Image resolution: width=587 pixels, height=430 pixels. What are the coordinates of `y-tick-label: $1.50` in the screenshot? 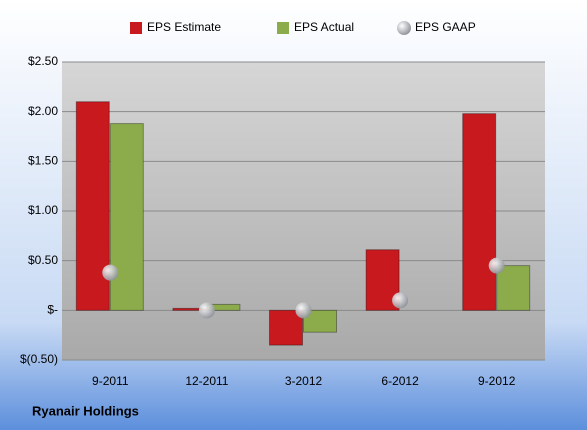 It's located at (43, 161).